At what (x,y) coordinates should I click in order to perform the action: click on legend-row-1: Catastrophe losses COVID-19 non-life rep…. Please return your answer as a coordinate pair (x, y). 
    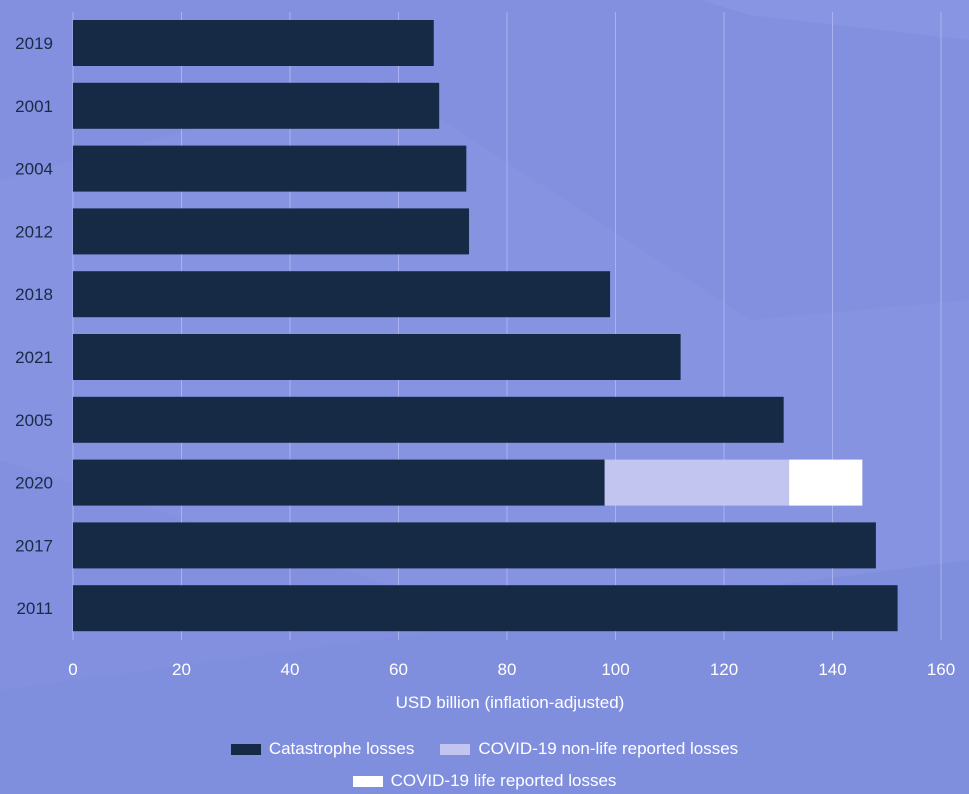
    Looking at the image, I should click on (484, 749).